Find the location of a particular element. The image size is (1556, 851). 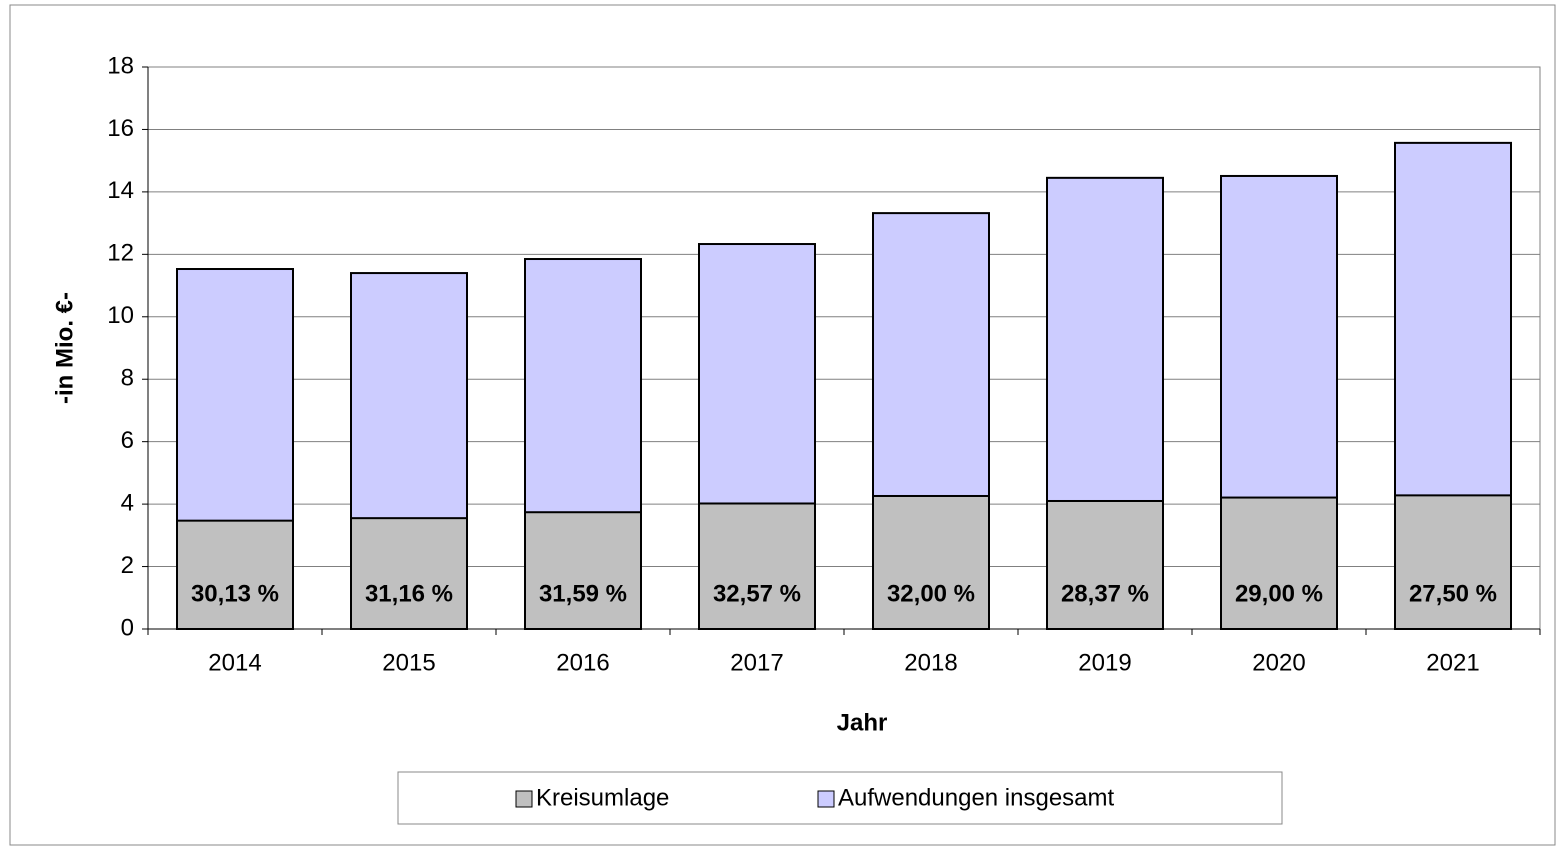

y-tick-label: 4 is located at coordinates (127, 502).